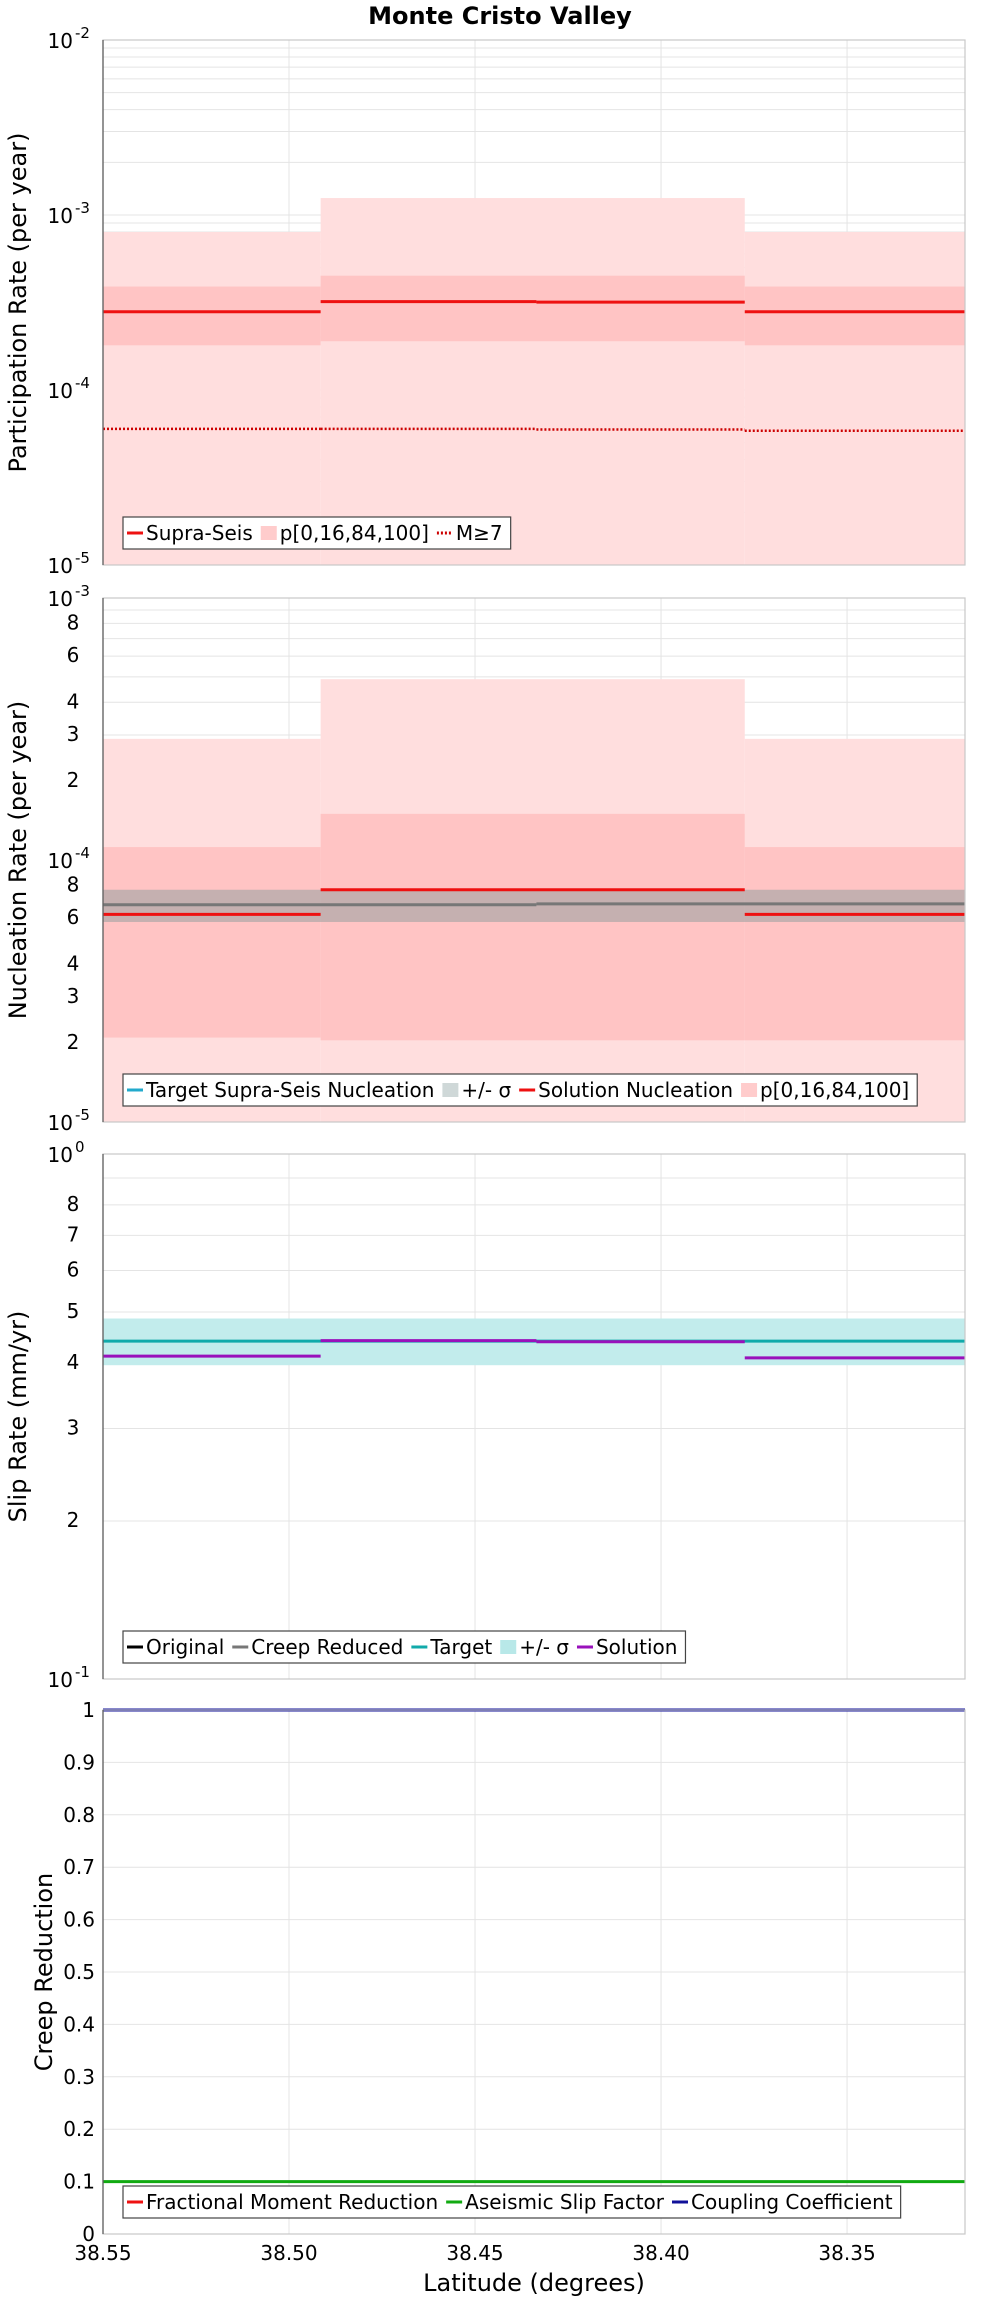 This screenshot has height=2304, width=1000. I want to click on y-tick-label: 0, so click(88, 2234).